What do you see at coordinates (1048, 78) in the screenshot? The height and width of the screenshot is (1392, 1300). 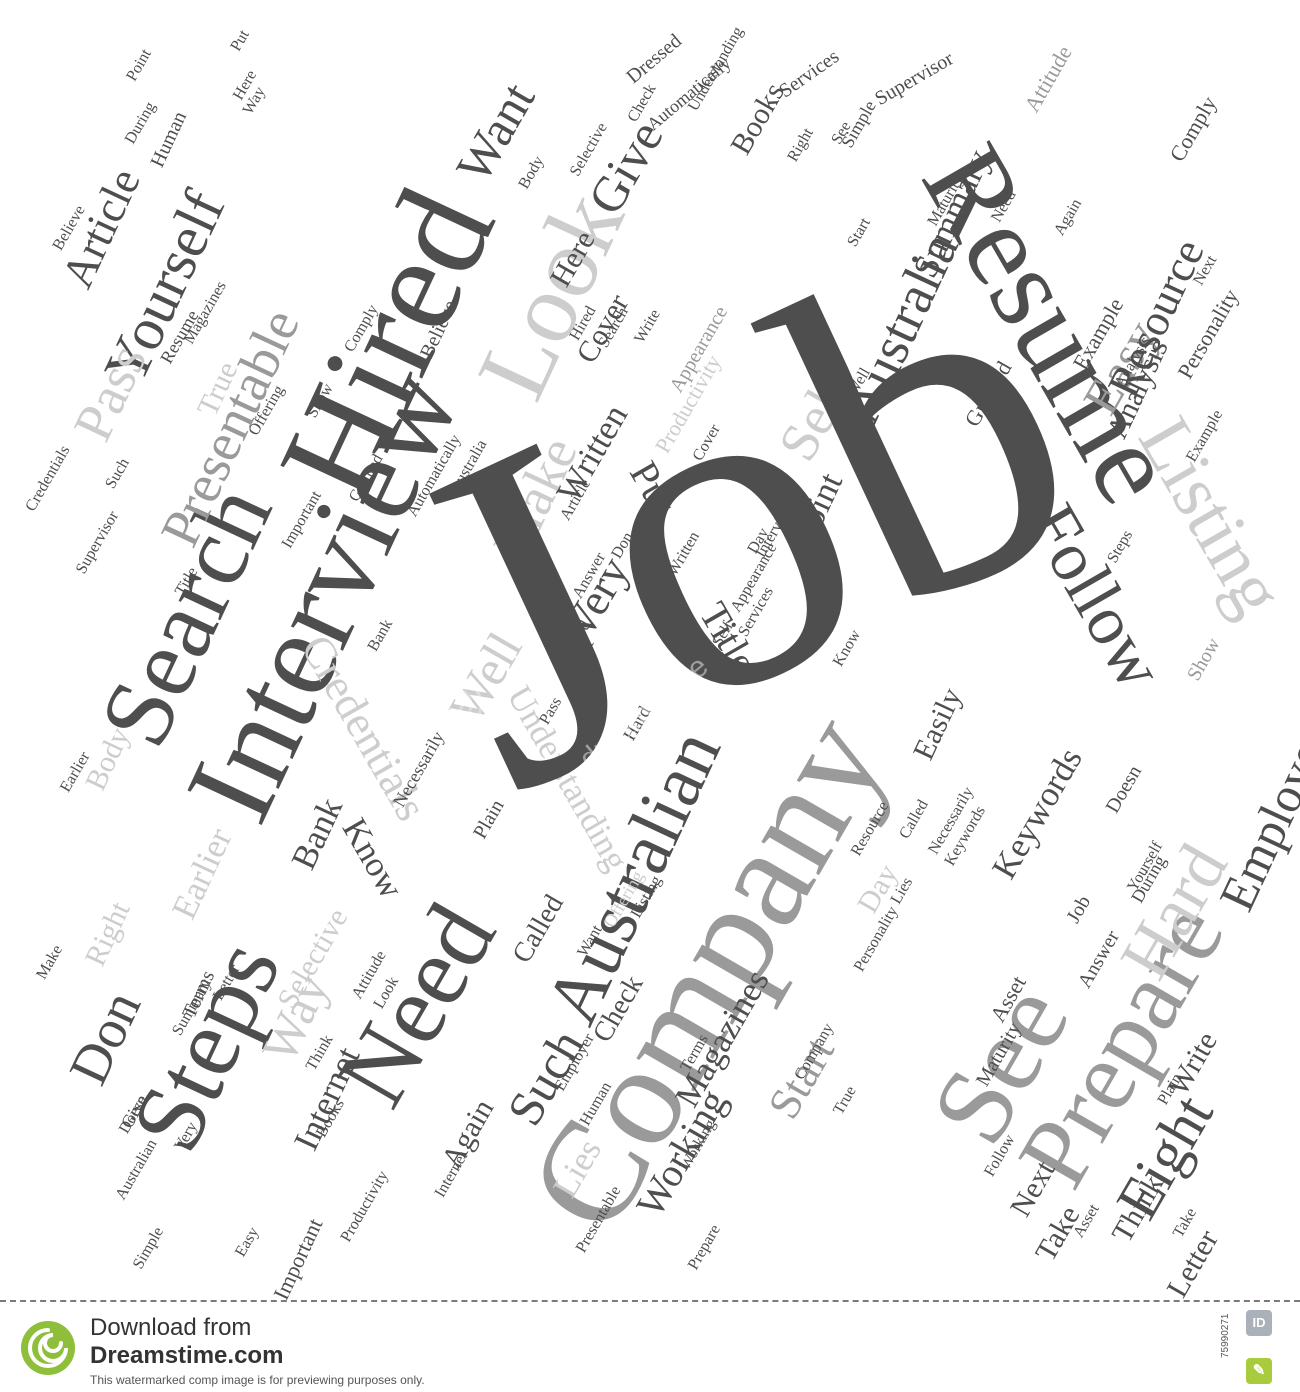 I see `cloud-word-attitude: Attitude` at bounding box center [1048, 78].